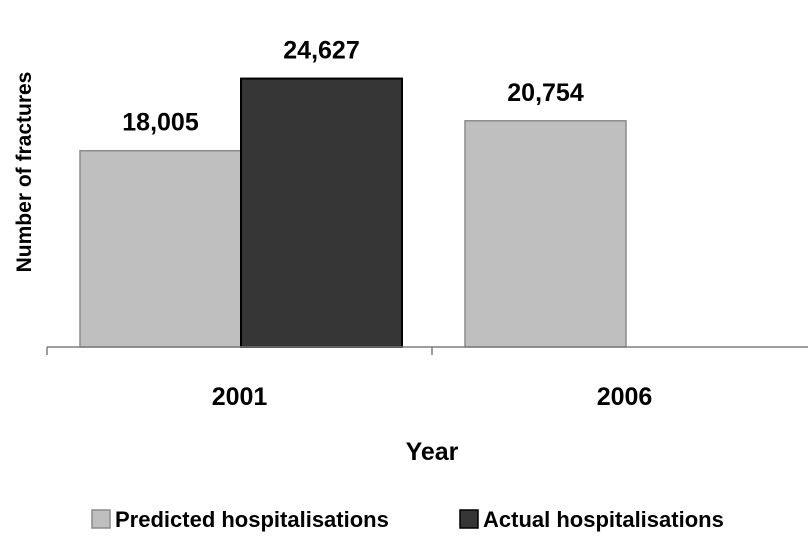 The image size is (808, 536). I want to click on legend-item-actual-label: Actual hospitalisations, so click(603, 519).